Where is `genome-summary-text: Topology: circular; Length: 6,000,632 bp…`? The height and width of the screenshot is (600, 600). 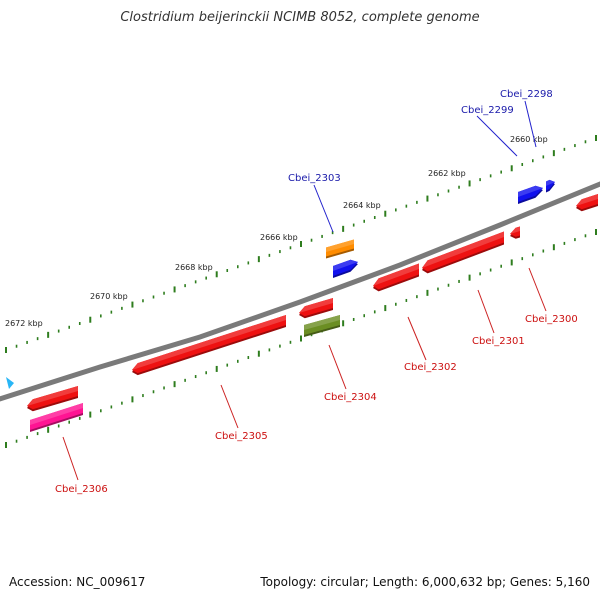
genome-summary-text: Topology: circular; Length: 6,000,632 bp… is located at coordinates (425, 582).